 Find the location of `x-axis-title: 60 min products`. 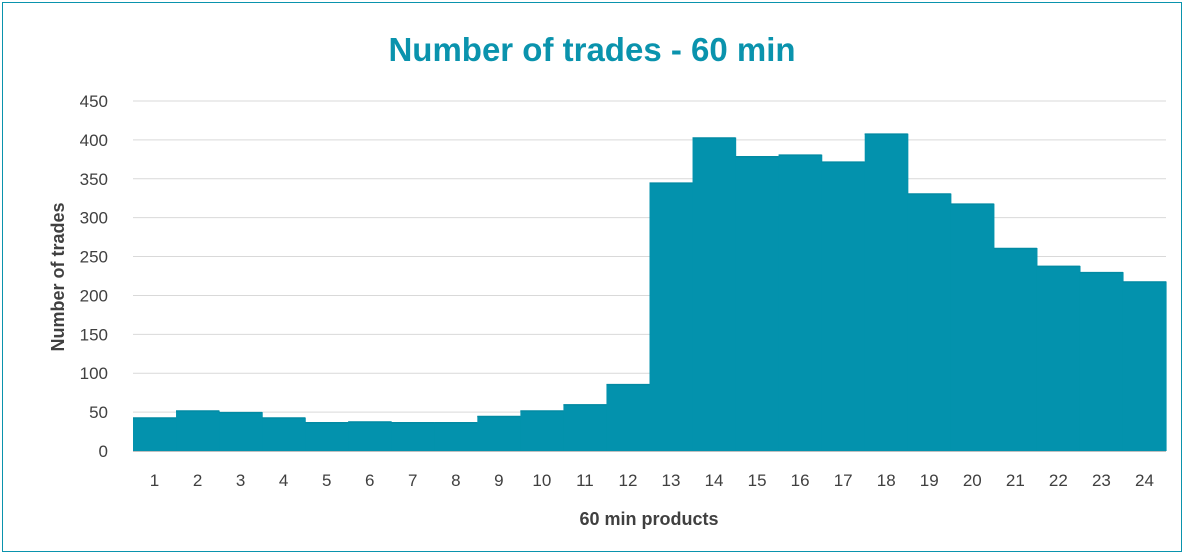

x-axis-title: 60 min products is located at coordinates (648, 519).